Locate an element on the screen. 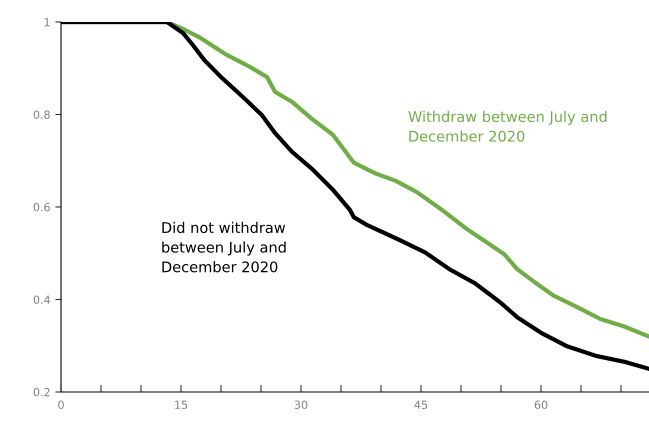 The height and width of the screenshot is (421, 649). x-tick-label: 60 is located at coordinates (541, 404).